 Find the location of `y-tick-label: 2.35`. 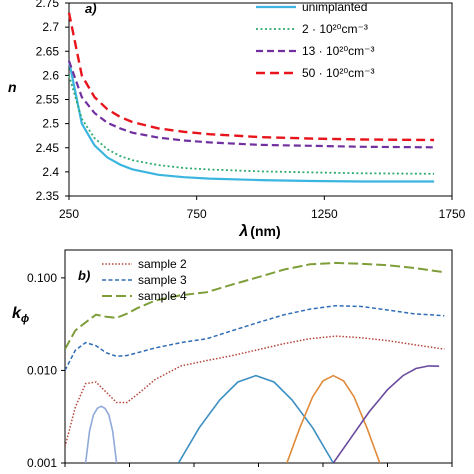

y-tick-label: 2.35 is located at coordinates (48, 196).